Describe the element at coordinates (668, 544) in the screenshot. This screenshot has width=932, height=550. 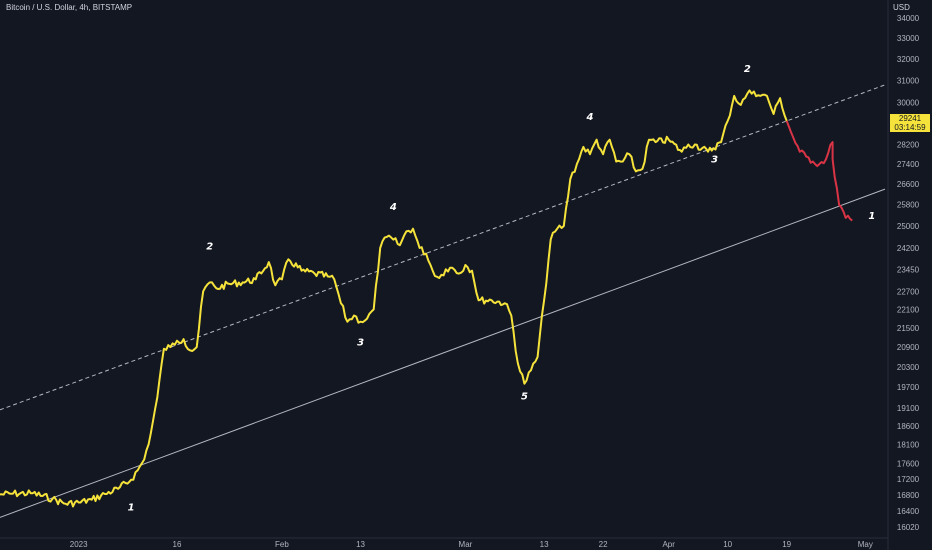
I see `x-tick-label: Apr` at that location.